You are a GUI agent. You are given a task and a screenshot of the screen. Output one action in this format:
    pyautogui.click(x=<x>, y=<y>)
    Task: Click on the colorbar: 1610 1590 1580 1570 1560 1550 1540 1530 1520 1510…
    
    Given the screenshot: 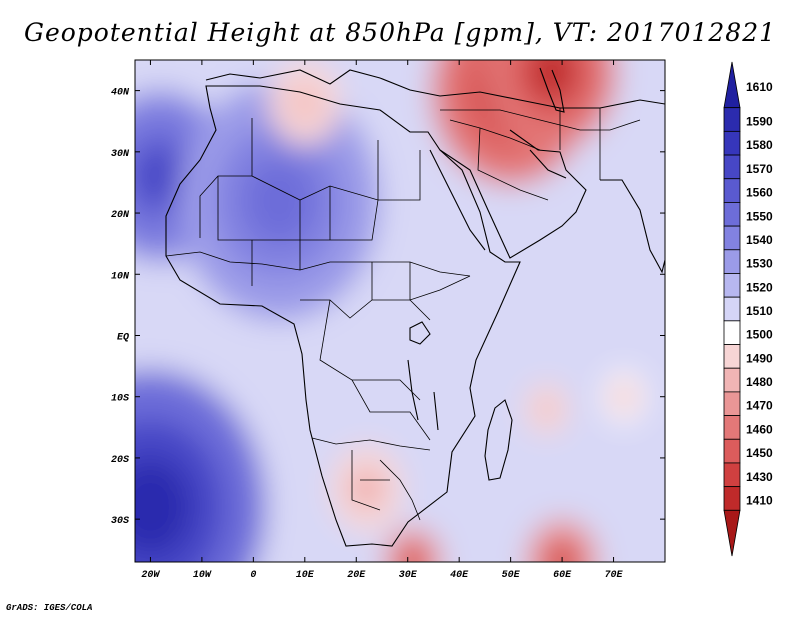 What is the action you would take?
    pyautogui.click(x=748, y=309)
    